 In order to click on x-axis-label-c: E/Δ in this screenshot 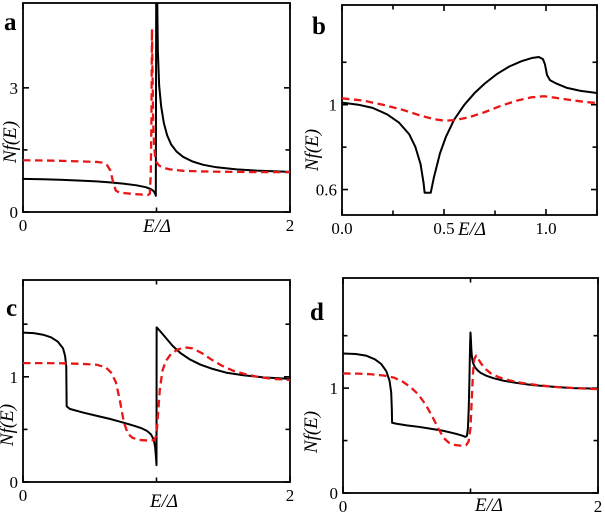, I will do `click(164, 501)`.